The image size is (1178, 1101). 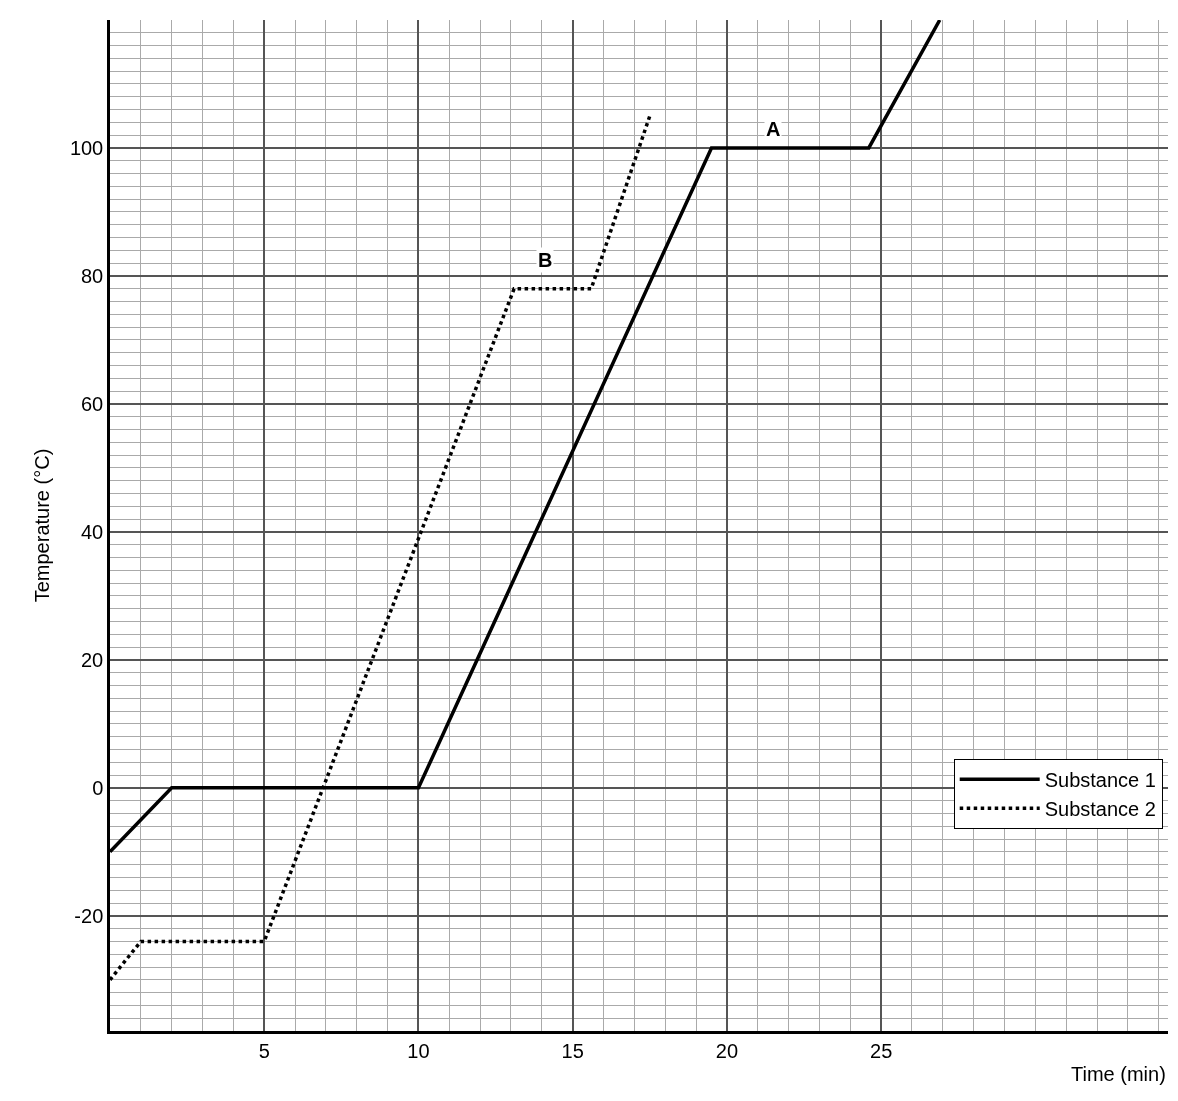 I want to click on annotation: A, so click(x=773, y=129).